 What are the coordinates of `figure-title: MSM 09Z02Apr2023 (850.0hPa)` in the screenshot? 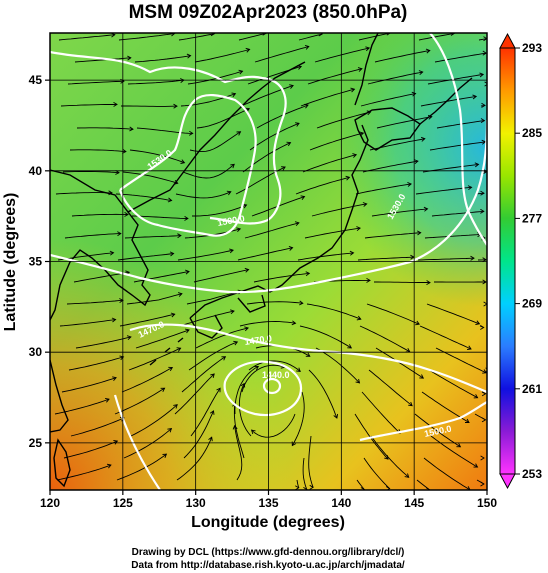 It's located at (268, 12).